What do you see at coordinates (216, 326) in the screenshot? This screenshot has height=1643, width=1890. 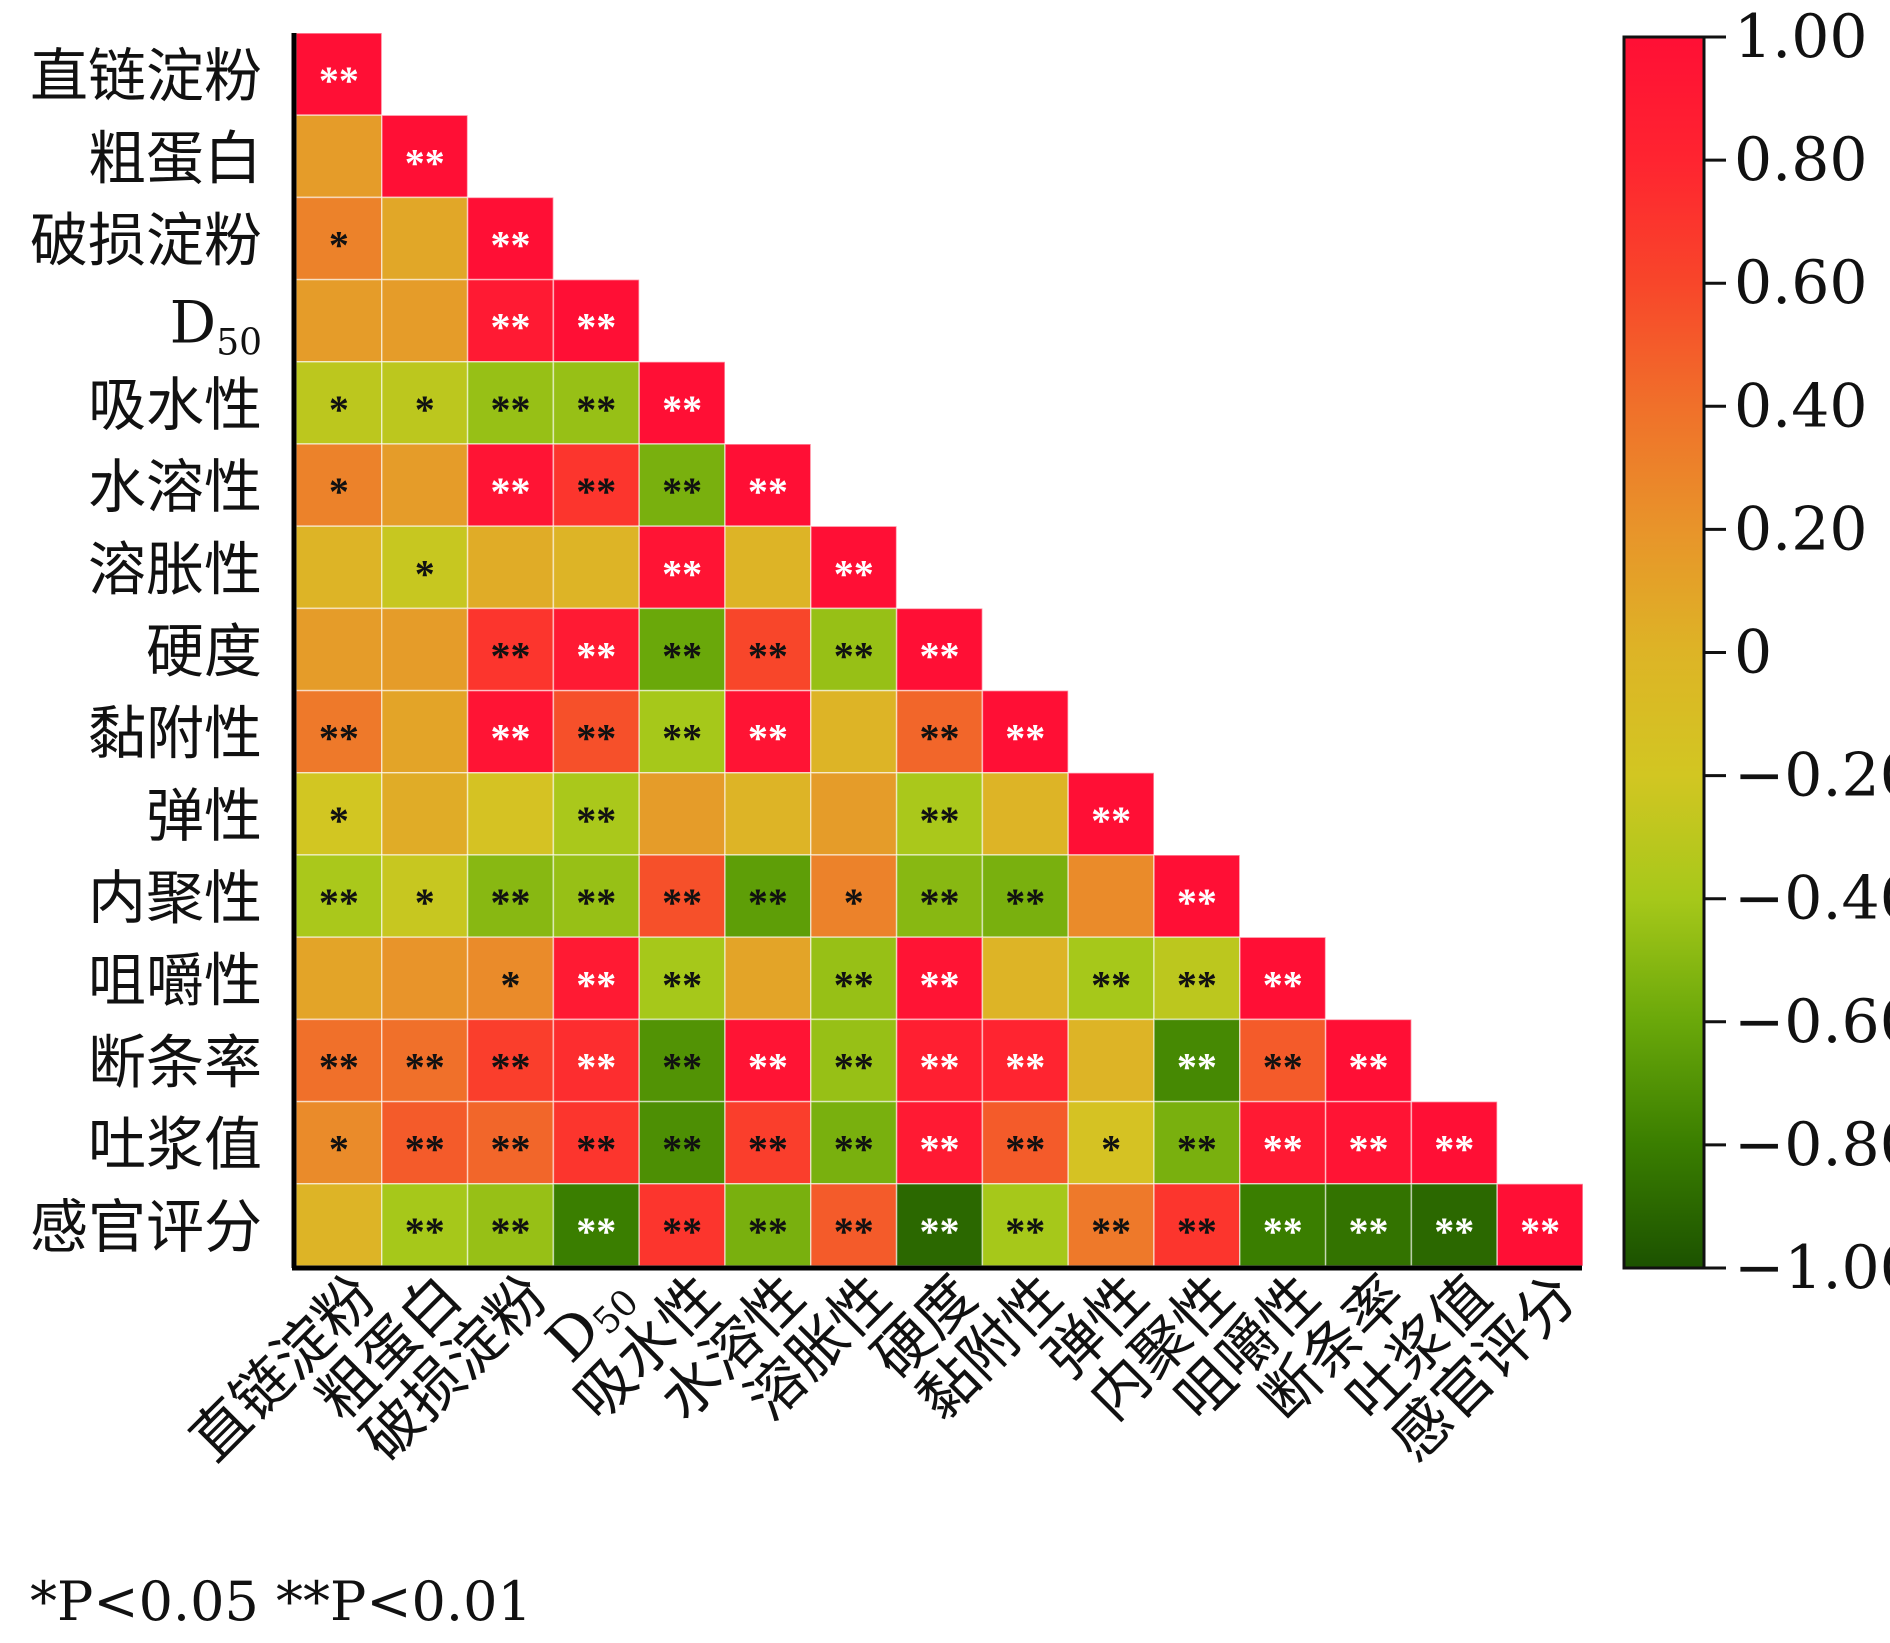 I see `y-tick-label: D50` at bounding box center [216, 326].